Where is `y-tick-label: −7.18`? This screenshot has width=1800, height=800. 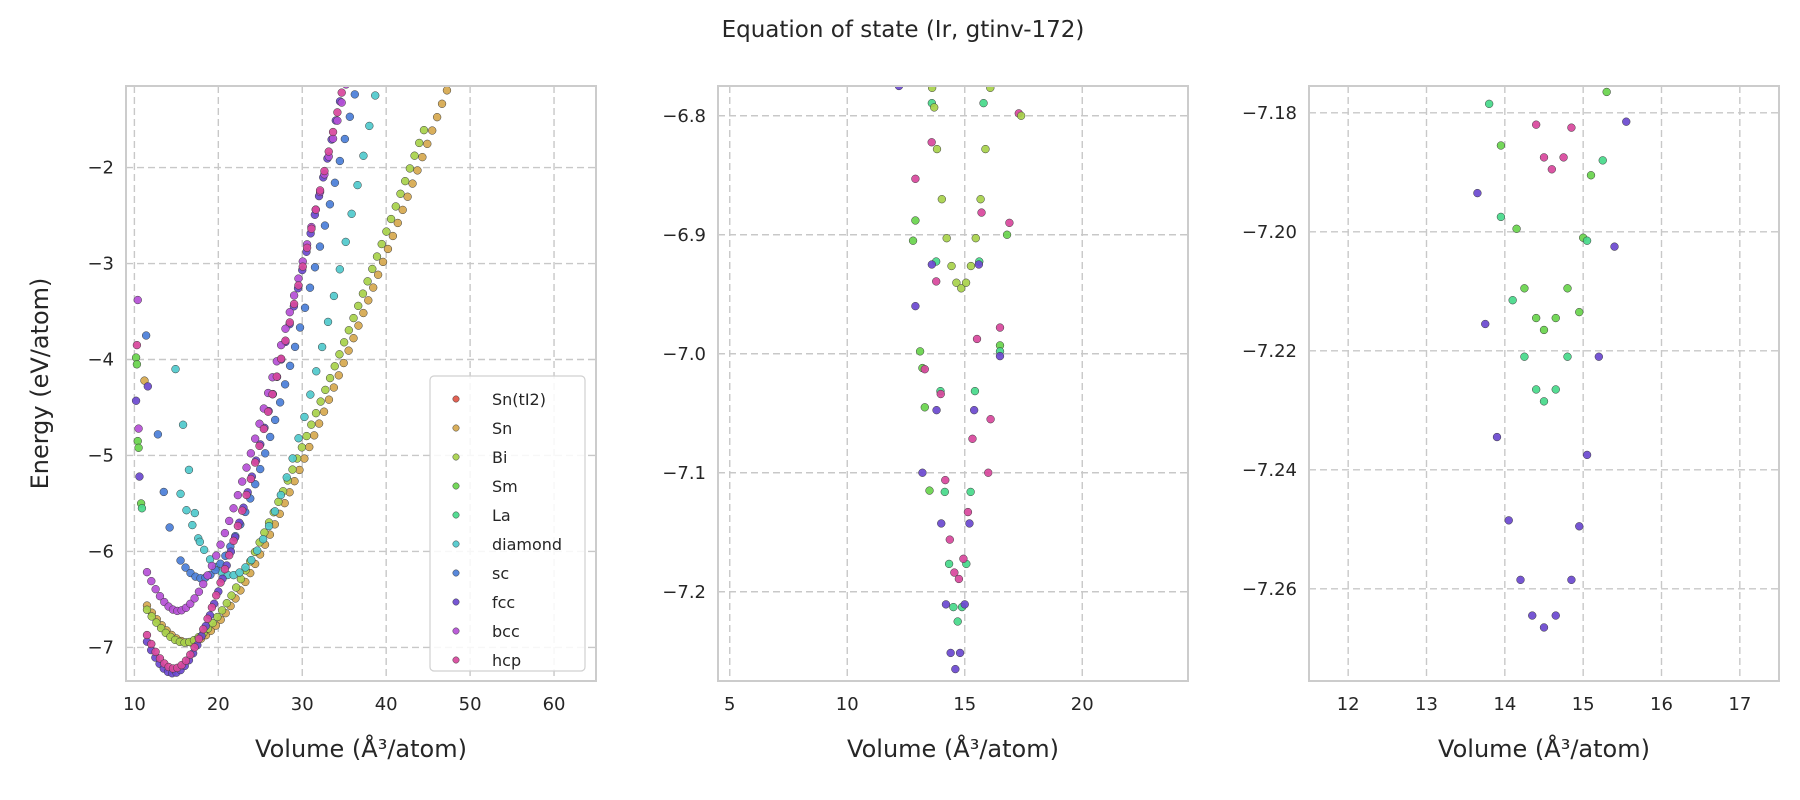 y-tick-label: −7.18 is located at coordinates (1269, 113).